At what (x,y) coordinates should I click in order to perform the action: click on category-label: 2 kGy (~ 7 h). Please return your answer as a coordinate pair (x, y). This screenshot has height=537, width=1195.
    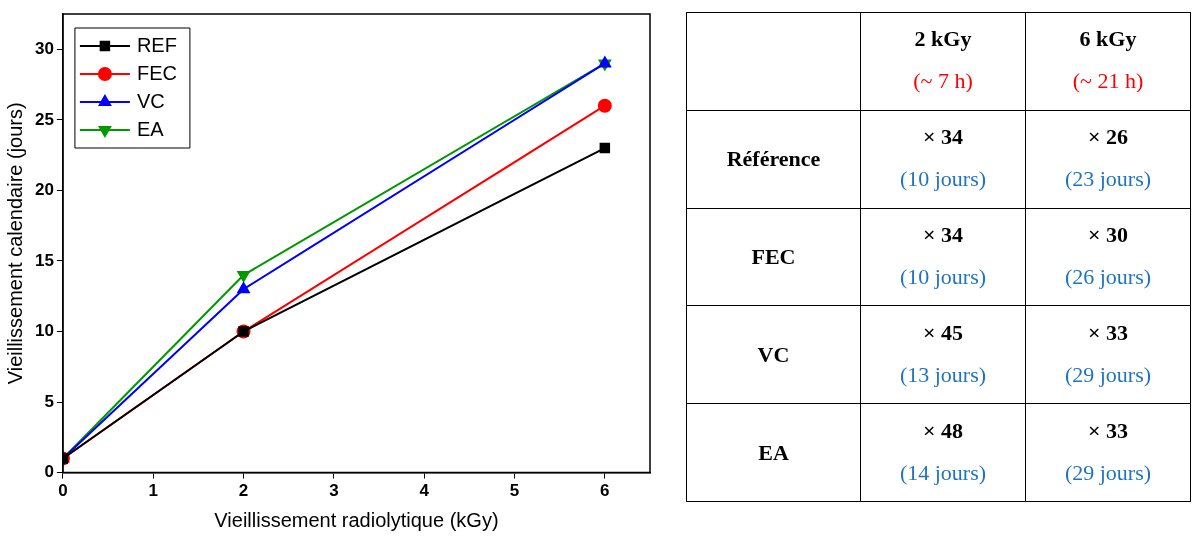
    Looking at the image, I should click on (943, 60).